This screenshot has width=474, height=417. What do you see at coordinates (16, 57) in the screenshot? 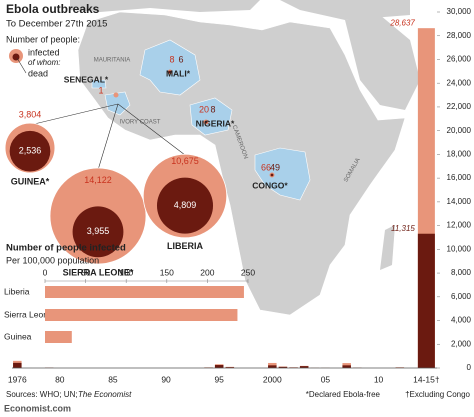
I see `legend-swatch` at bounding box center [16, 57].